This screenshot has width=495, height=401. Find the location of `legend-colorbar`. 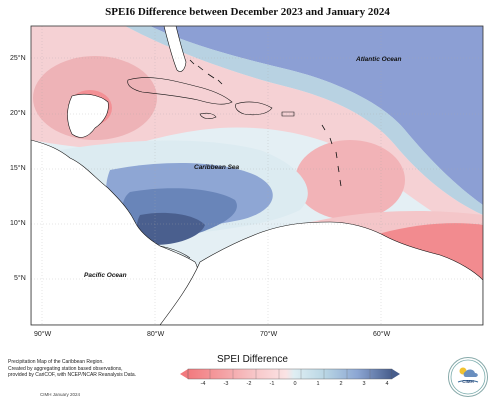

legend-colorbar is located at coordinates (290, 374).